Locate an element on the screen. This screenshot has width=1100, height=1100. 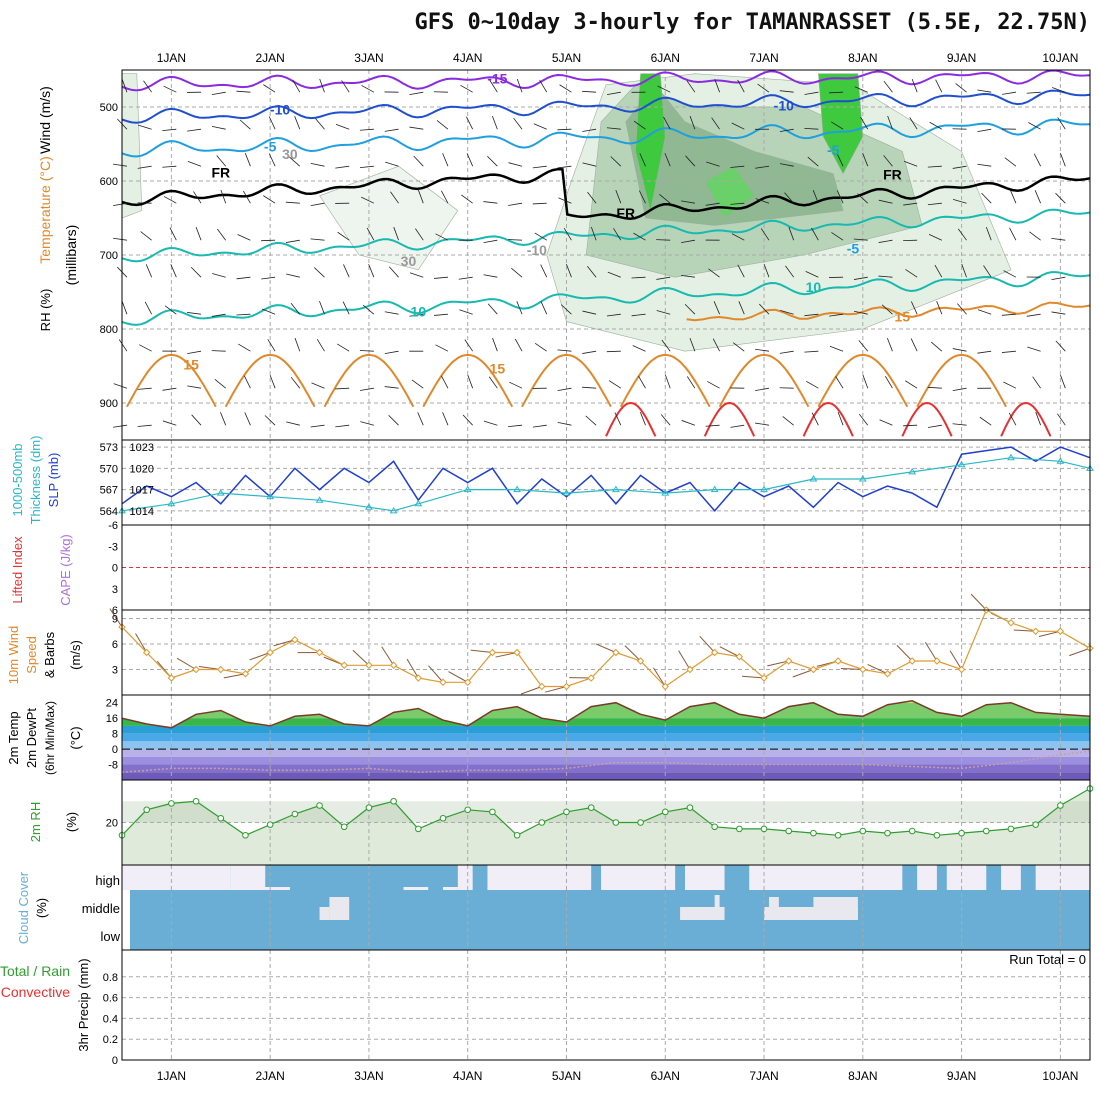
contour-label: 15 is located at coordinates (903, 317).